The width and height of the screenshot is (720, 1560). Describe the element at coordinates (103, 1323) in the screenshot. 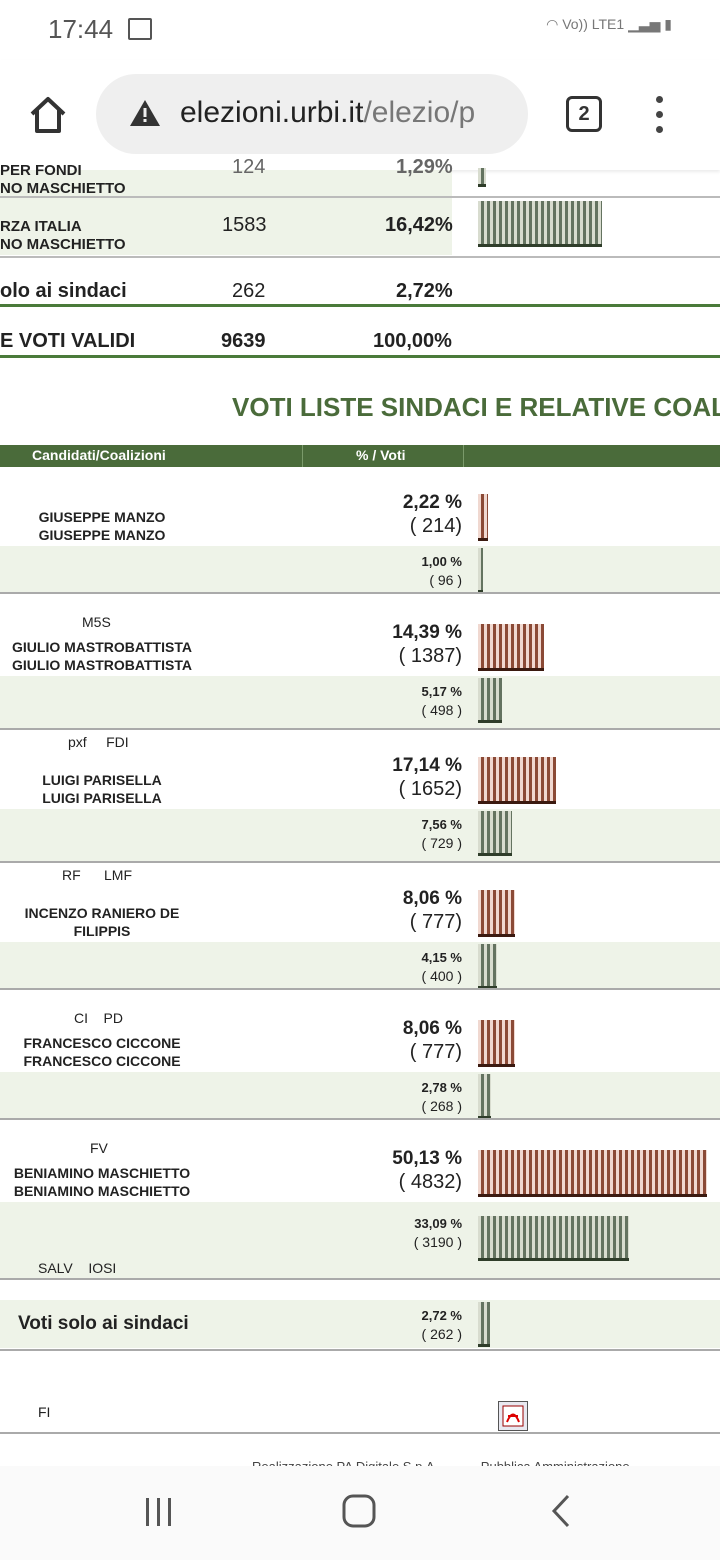

I see `solo-sindaci-label: Voti solo ai sindaci` at that location.